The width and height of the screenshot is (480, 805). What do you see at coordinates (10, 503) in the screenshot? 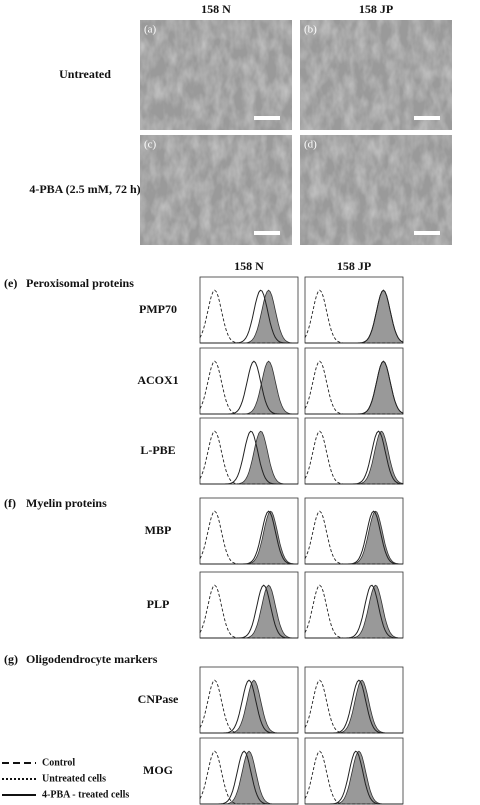
I see `section-label: (f)` at bounding box center [10, 503].